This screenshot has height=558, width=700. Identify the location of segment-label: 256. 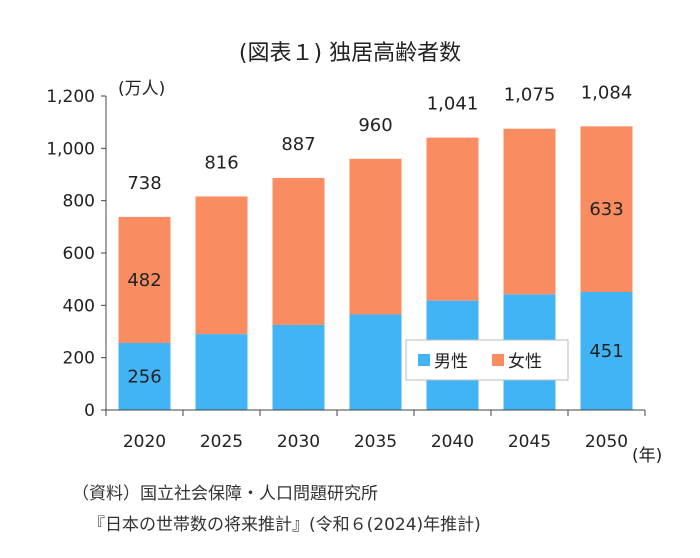
(144, 377).